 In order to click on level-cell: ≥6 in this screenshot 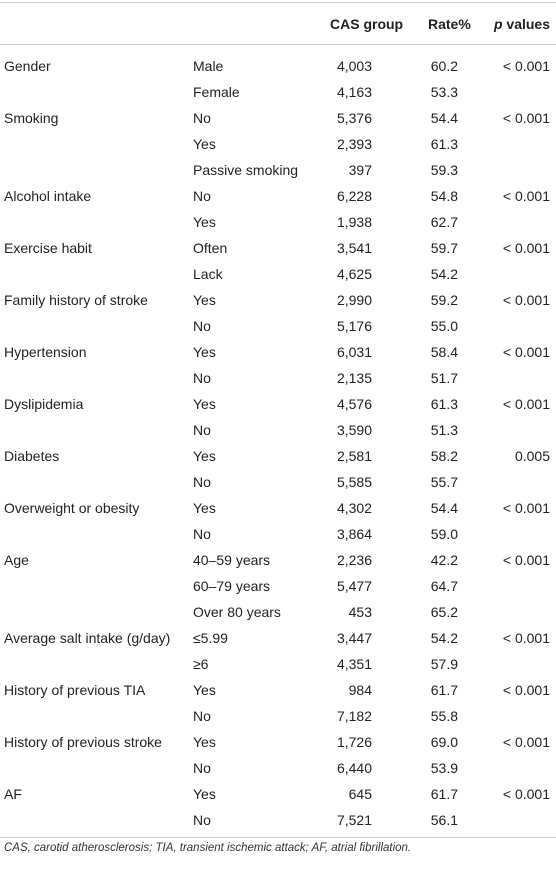, I will do `click(201, 664)`.